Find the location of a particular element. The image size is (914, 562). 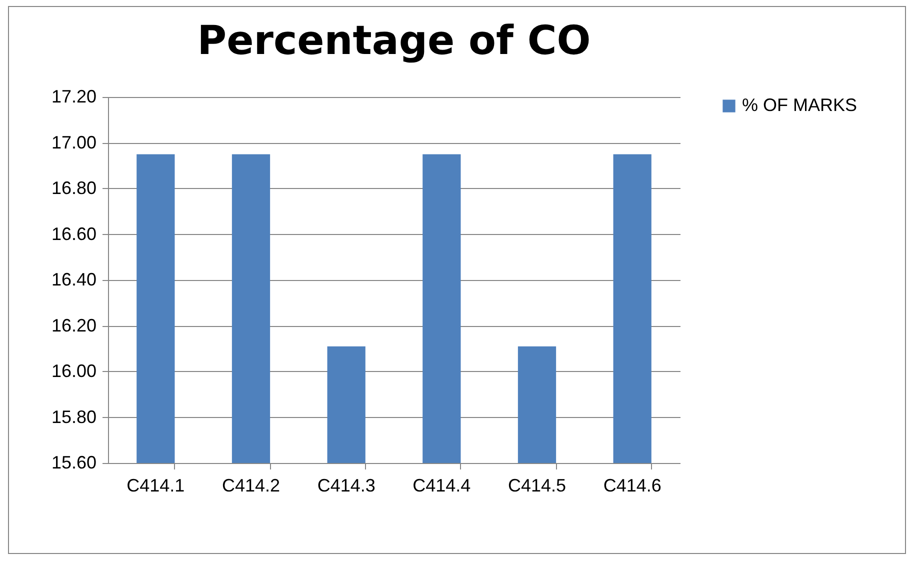

y-tick-label: 16.80 is located at coordinates (73, 188).